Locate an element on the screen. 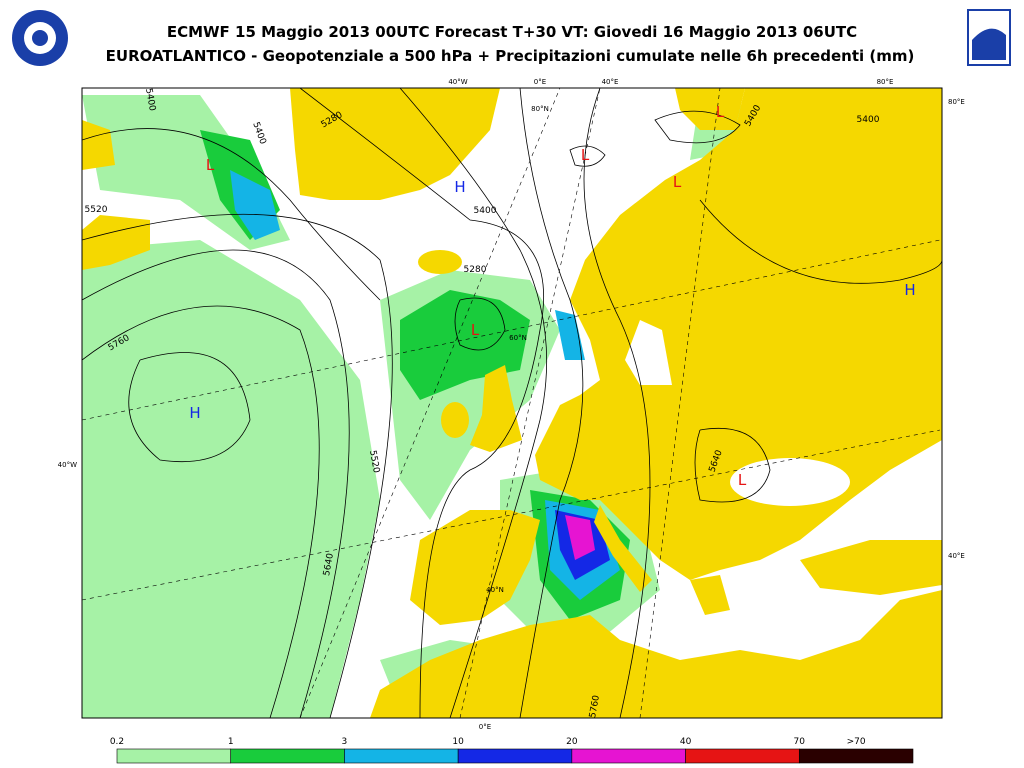  contour-label: 5640 is located at coordinates (329, 564).